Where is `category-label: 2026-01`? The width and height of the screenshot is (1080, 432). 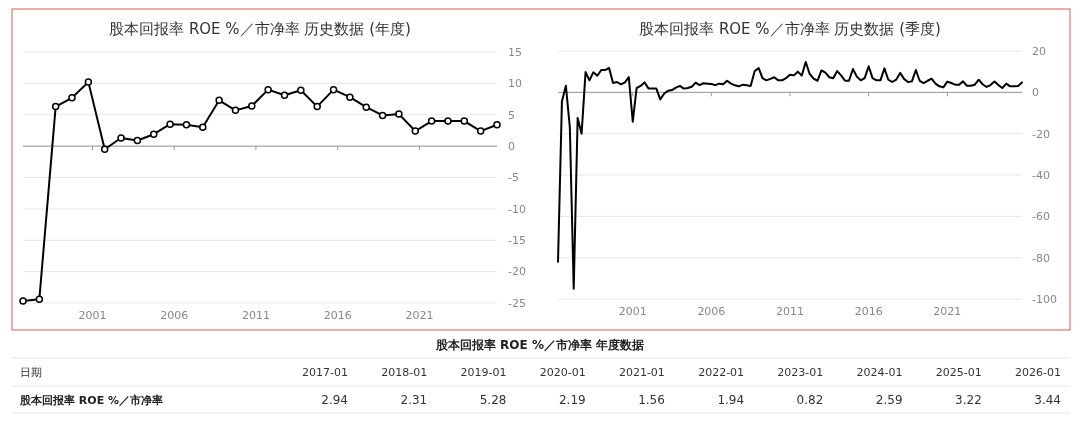
category-label: 2026-01 is located at coordinates (1038, 372).